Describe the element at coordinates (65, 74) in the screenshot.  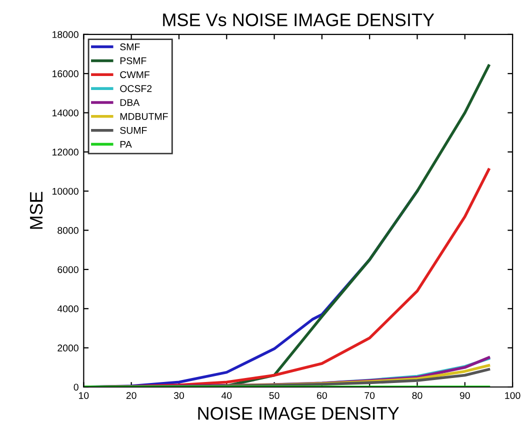
I see `y-tick-label: 16000` at that location.